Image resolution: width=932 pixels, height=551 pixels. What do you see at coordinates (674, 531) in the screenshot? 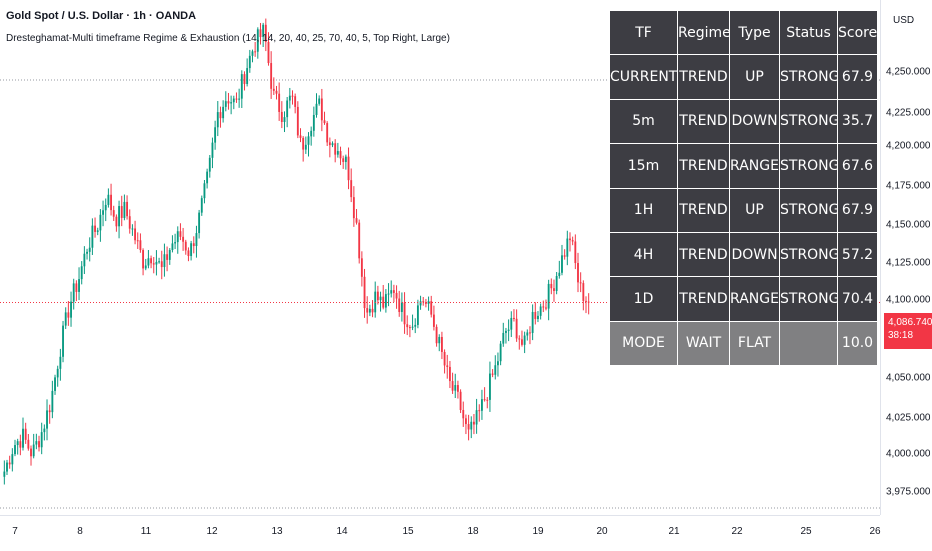
I see `time-axis-label: 21` at bounding box center [674, 531].